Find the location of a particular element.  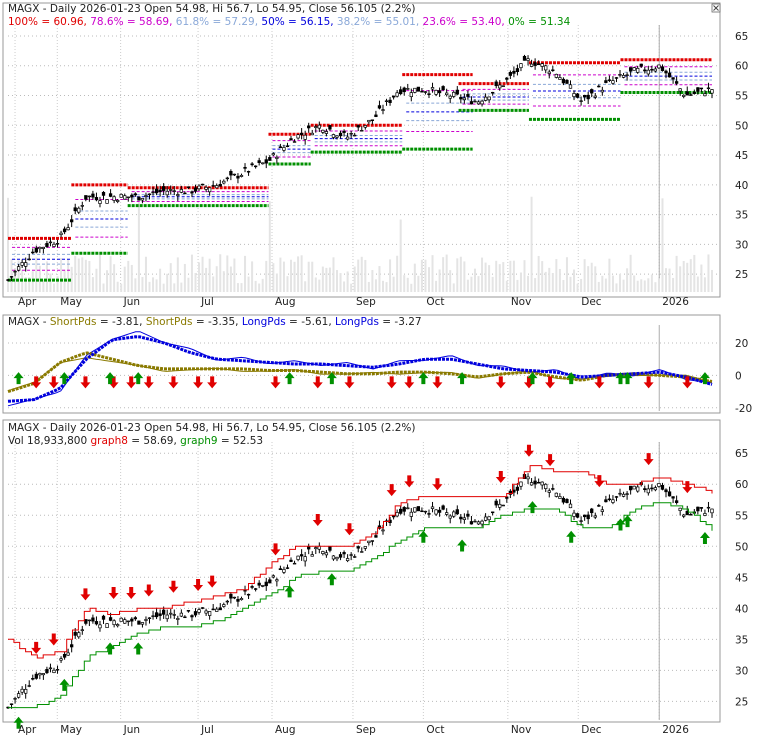

x-tick-label: Nov is located at coordinates (521, 730).